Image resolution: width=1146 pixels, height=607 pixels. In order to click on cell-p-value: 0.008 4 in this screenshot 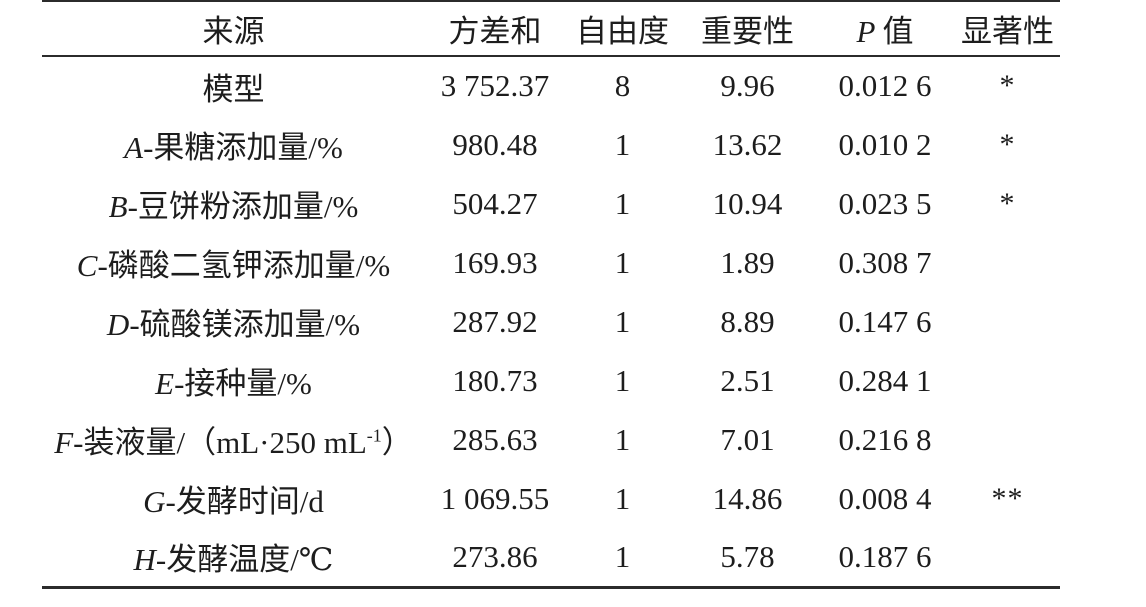, I will do `click(885, 498)`.